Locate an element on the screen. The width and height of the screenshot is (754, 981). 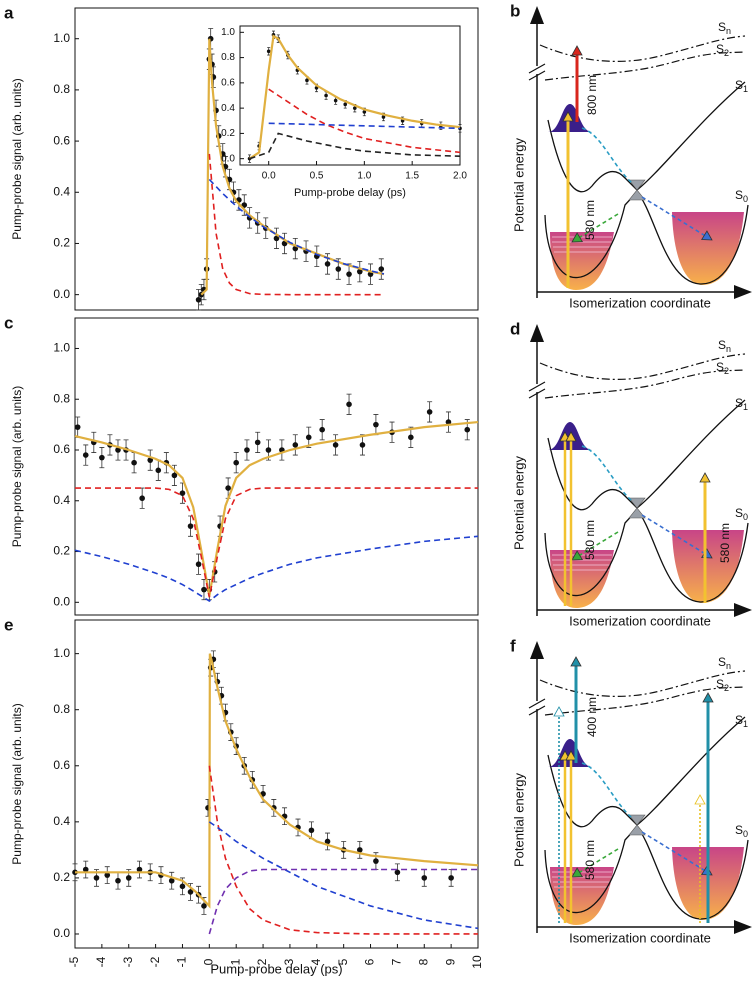
x-tick-label: 8 is located at coordinates (423, 961).